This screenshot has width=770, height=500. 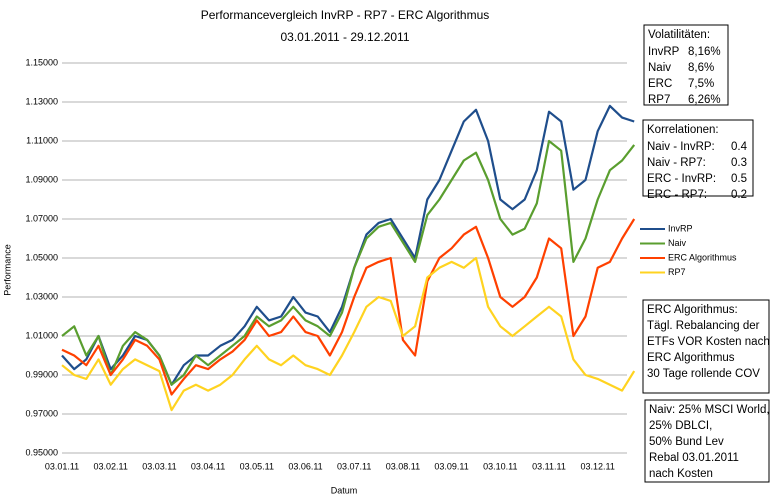 I want to click on info-box-key: ERC, so click(x=660, y=84).